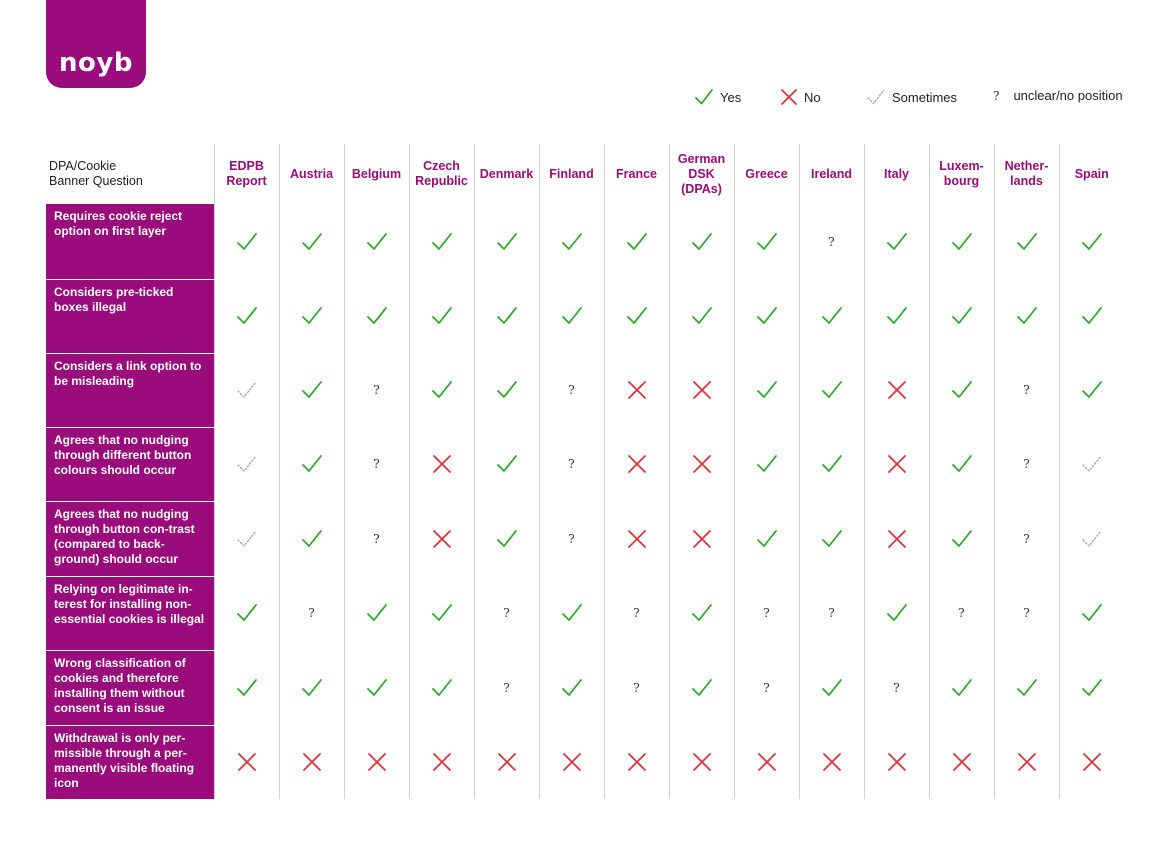  Describe the element at coordinates (96, 44) in the screenshot. I see `noyb-logo: noyb` at that location.